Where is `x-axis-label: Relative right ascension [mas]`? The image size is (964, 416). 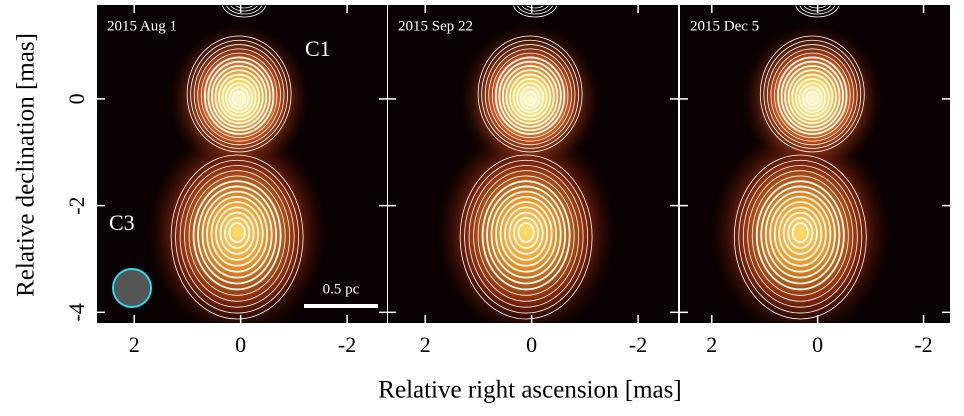 x-axis-label: Relative right ascension [mas] is located at coordinates (529, 390).